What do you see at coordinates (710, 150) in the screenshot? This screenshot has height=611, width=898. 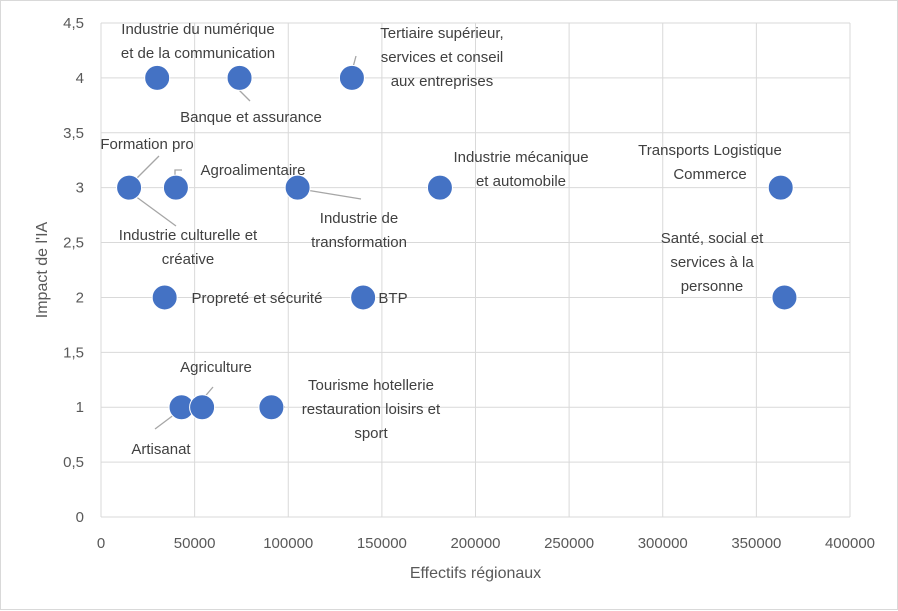 I see `data-label-line: Transports Logistique` at bounding box center [710, 150].